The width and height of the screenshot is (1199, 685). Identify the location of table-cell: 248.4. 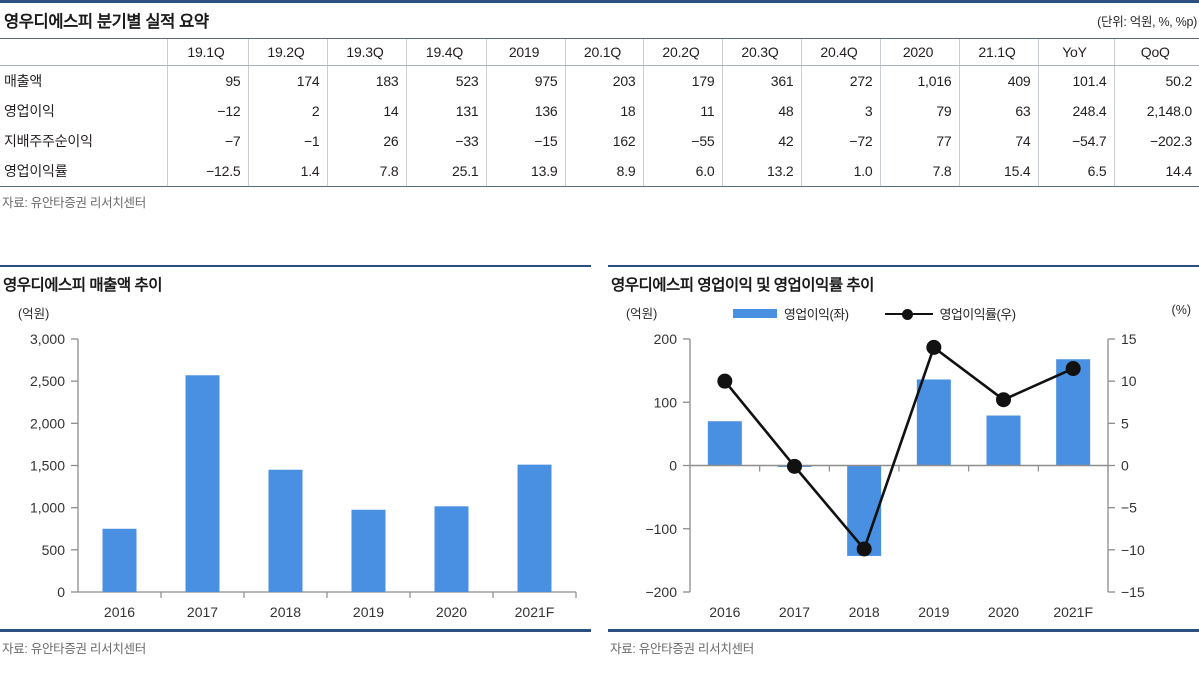
(1075, 111).